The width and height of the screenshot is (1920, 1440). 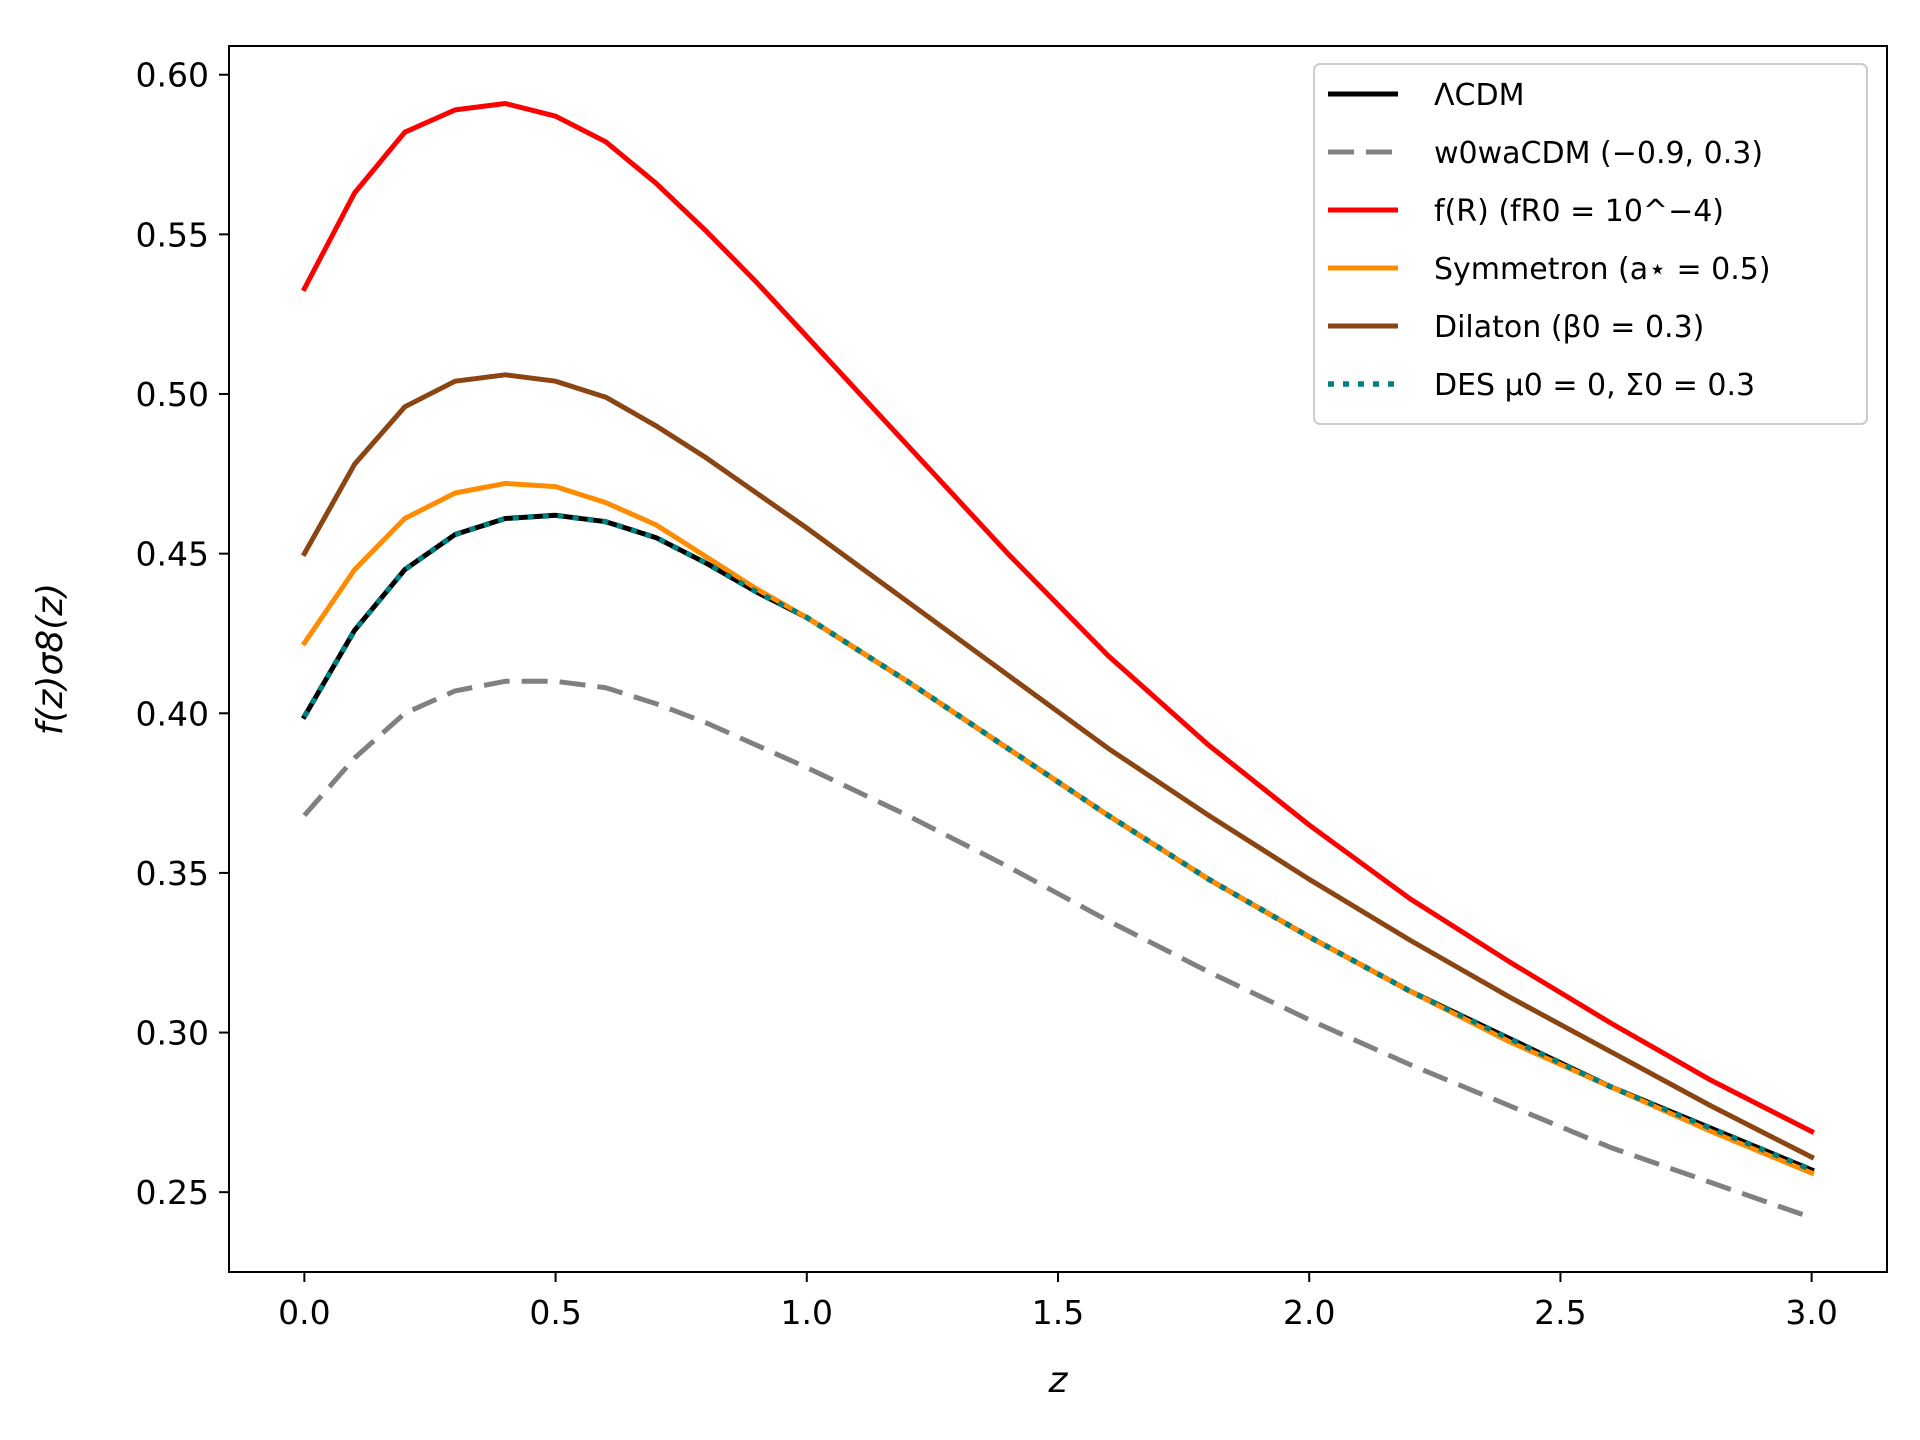 What do you see at coordinates (304, 1312) in the screenshot?
I see `x-tick-label: 0.0` at bounding box center [304, 1312].